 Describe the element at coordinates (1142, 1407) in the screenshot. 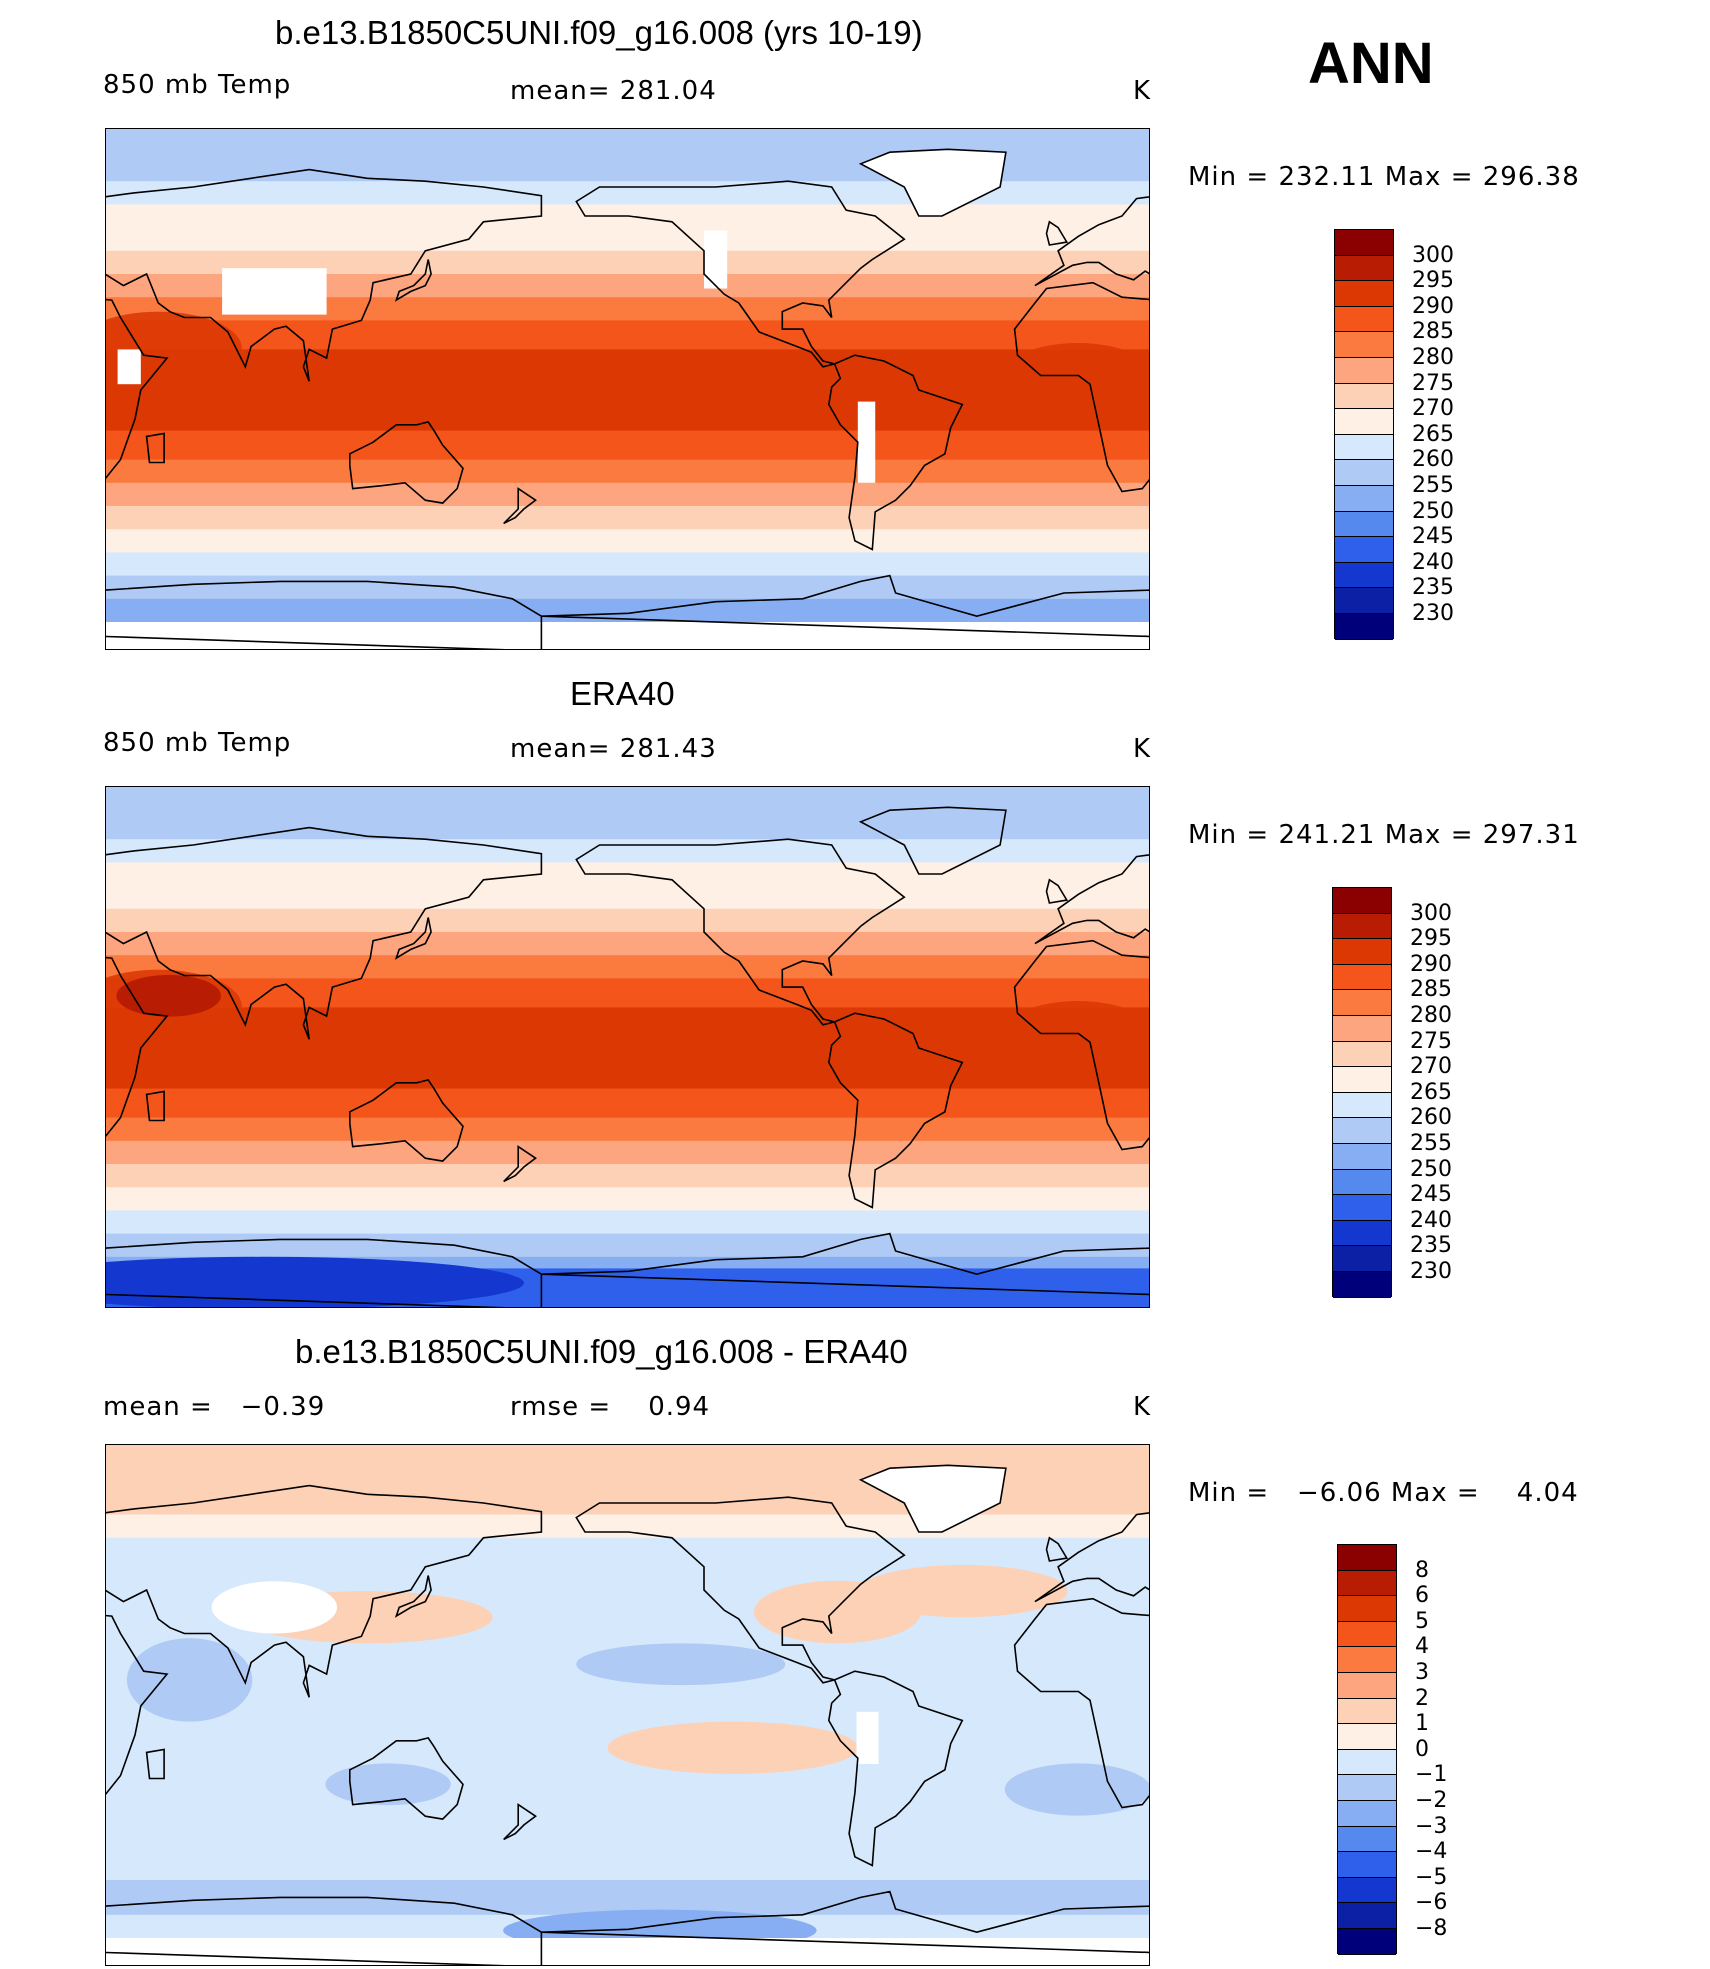

I see `panel-3-units: K` at that location.